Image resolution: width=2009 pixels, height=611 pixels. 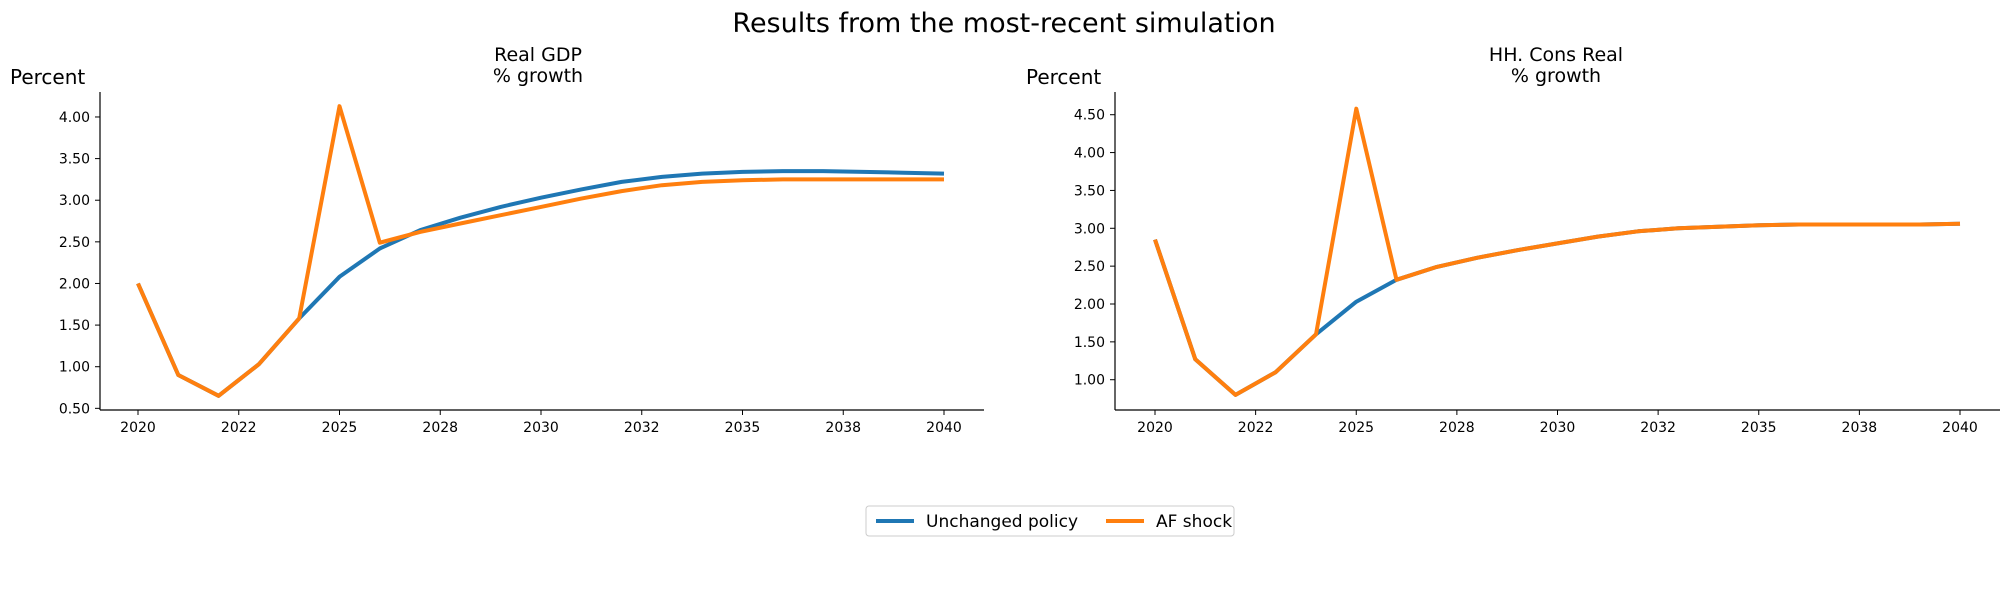 What do you see at coordinates (1557, 309) in the screenshot?
I see `series-line-unchanged-policy` at bounding box center [1557, 309].